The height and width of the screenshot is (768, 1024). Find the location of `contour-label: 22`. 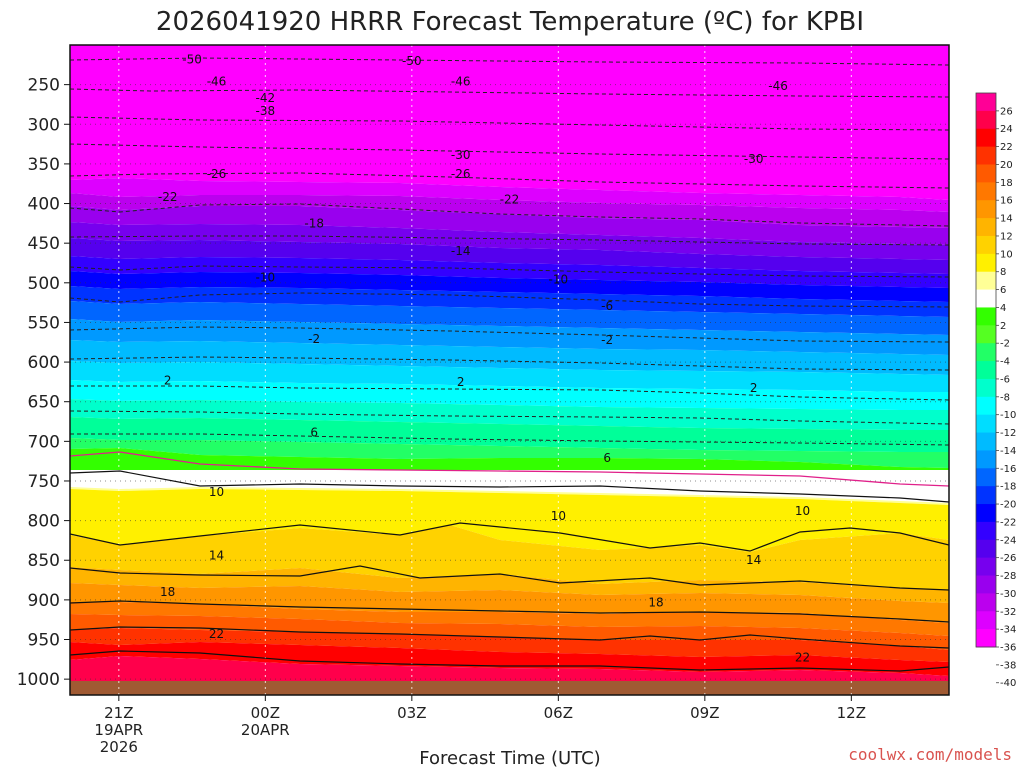

contour-label: 22 is located at coordinates (216, 634).